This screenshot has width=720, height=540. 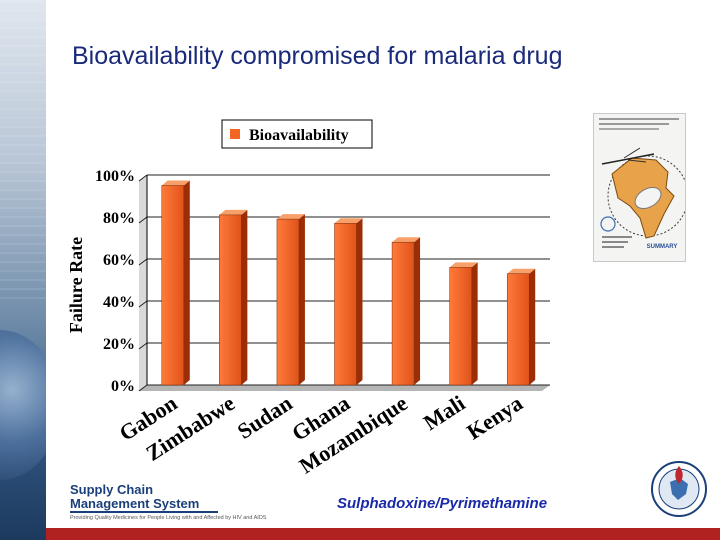 I want to click on plot-floor, so click(x=344, y=388).